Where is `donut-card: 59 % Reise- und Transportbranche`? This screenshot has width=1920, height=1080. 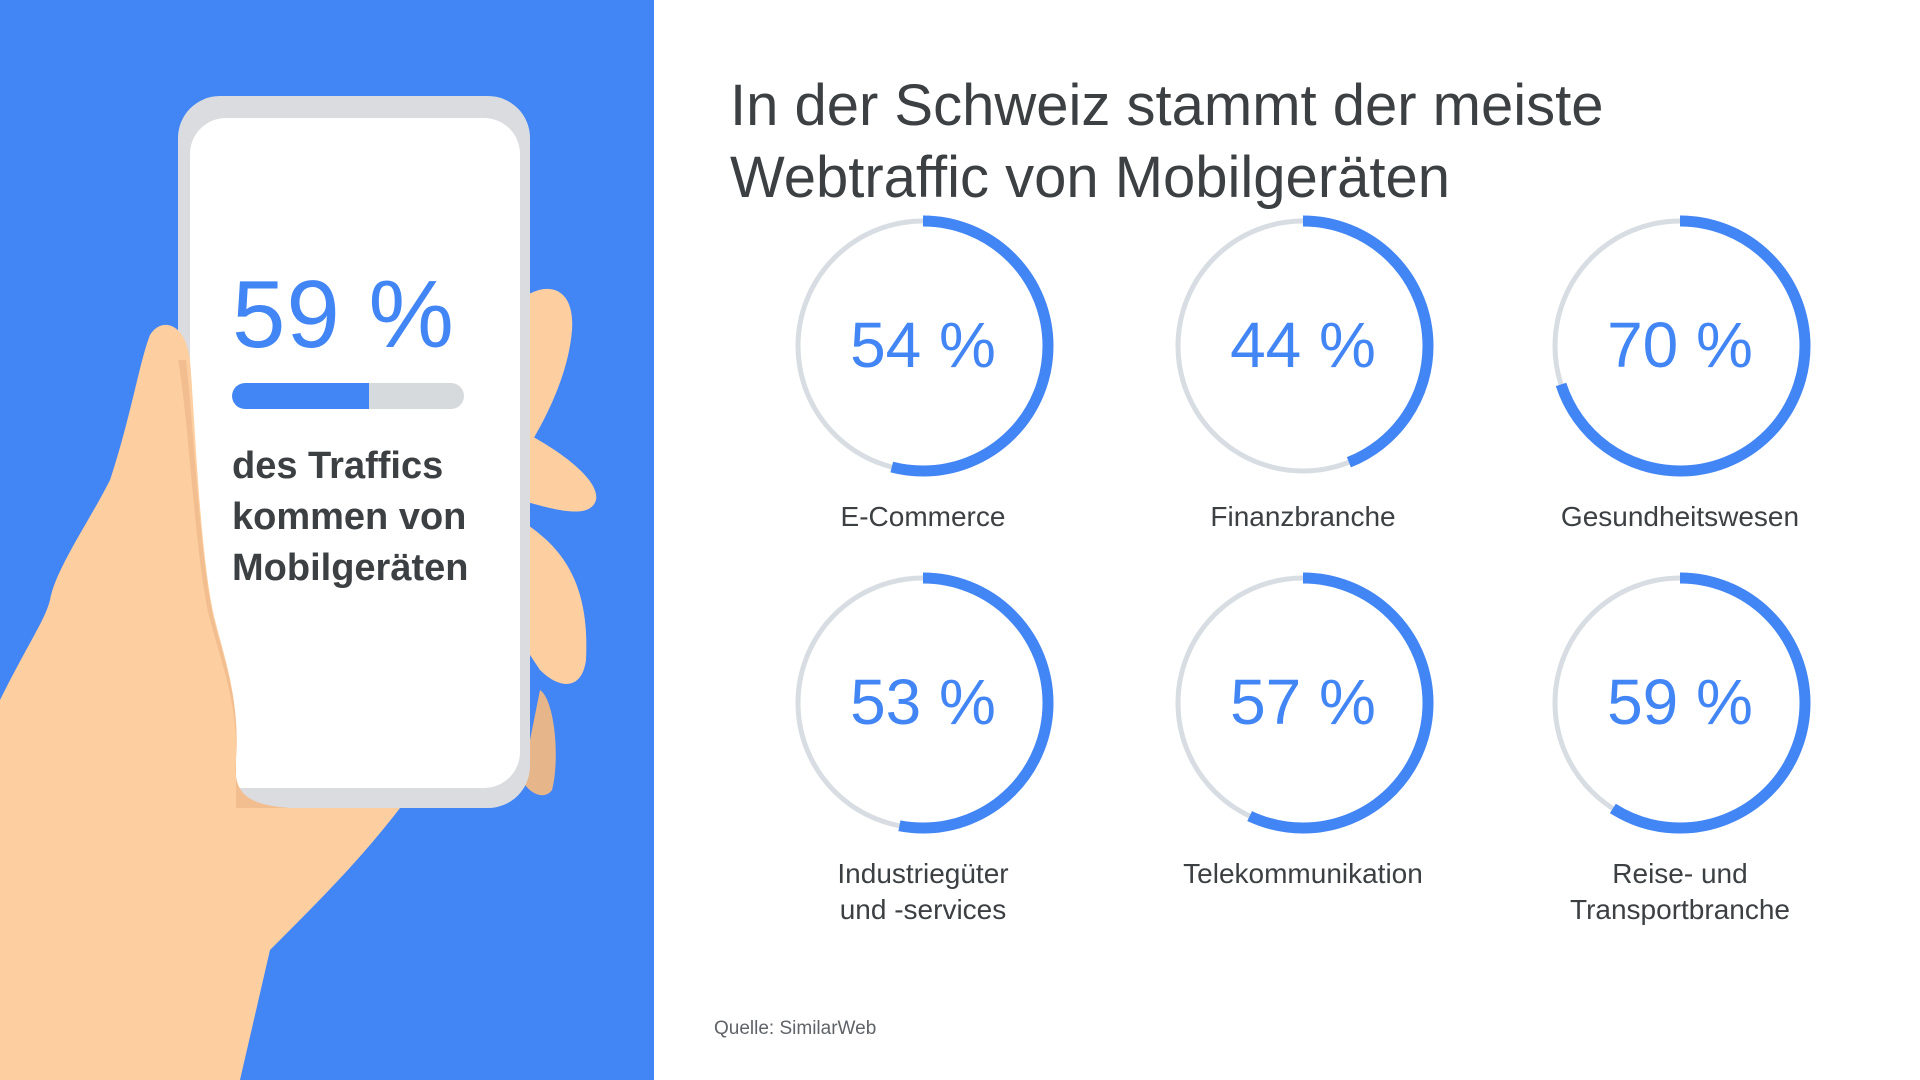 donut-card: 59 % Reise- und Transportbranche is located at coordinates (1680, 724).